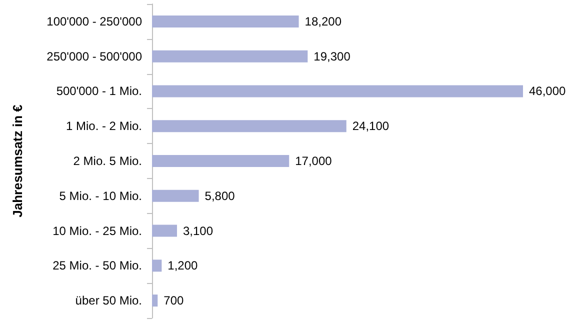 The height and width of the screenshot is (326, 572). What do you see at coordinates (198, 231) in the screenshot?
I see `data-label: 3,100` at bounding box center [198, 231].